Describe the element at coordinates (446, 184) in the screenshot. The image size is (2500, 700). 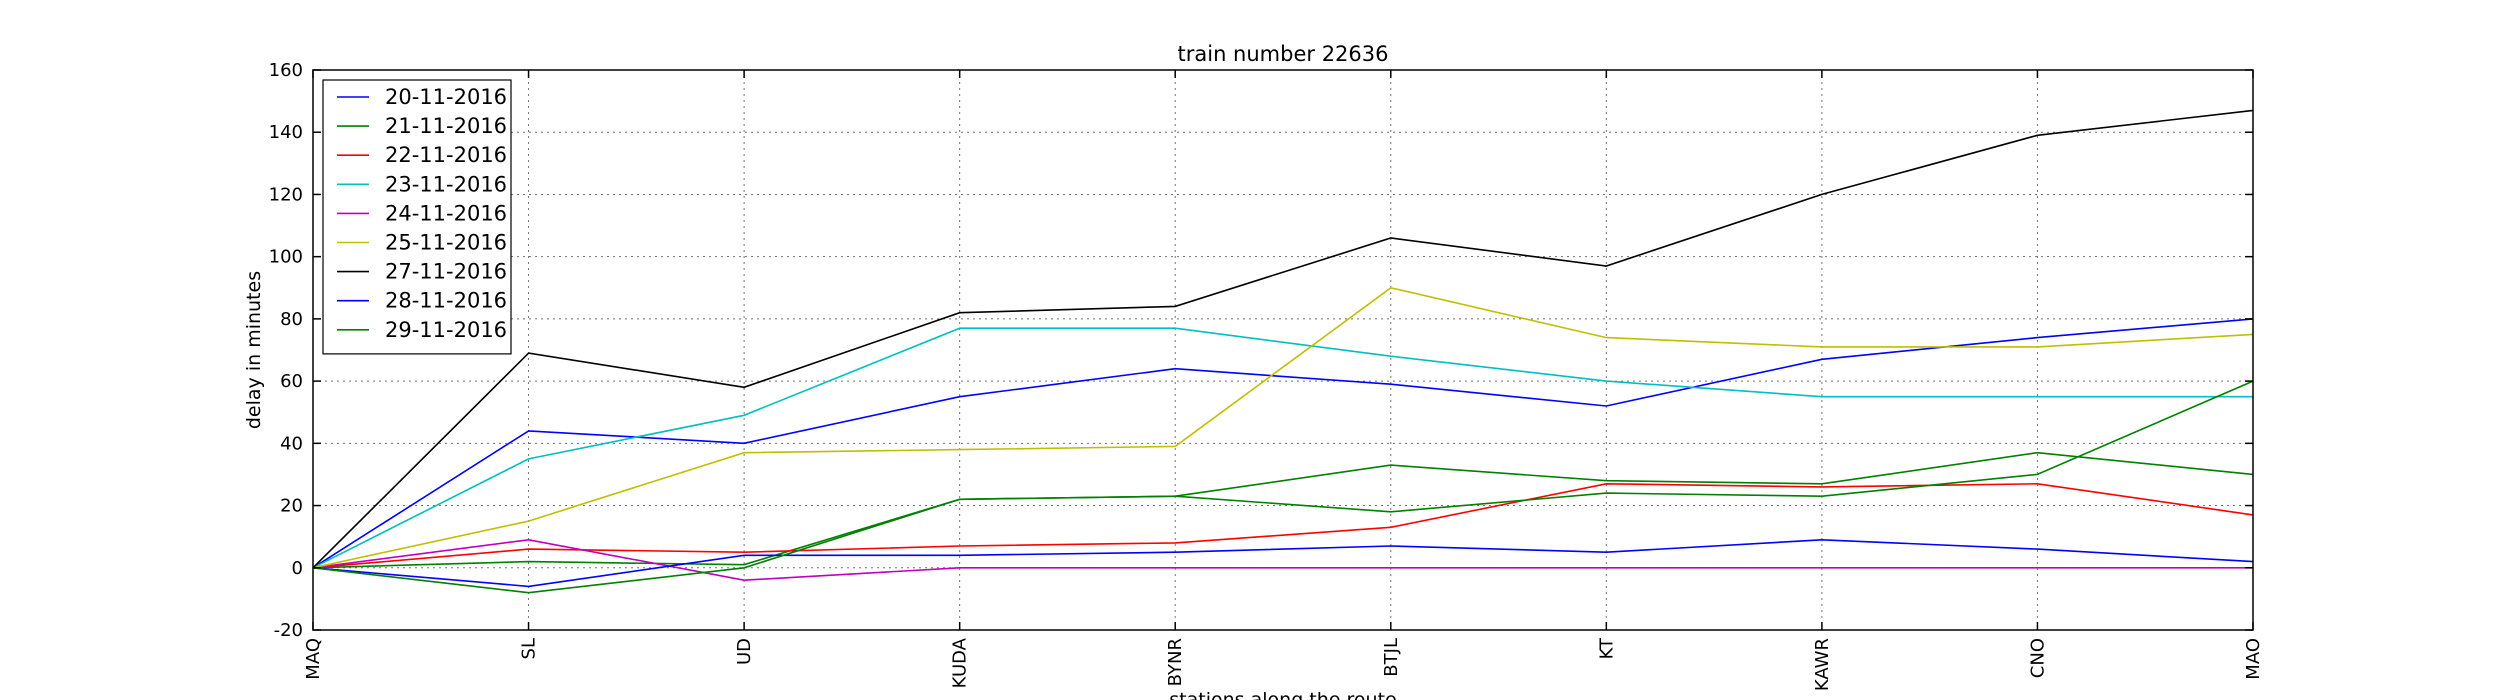
I see `legend-label: 23-11-2016` at that location.